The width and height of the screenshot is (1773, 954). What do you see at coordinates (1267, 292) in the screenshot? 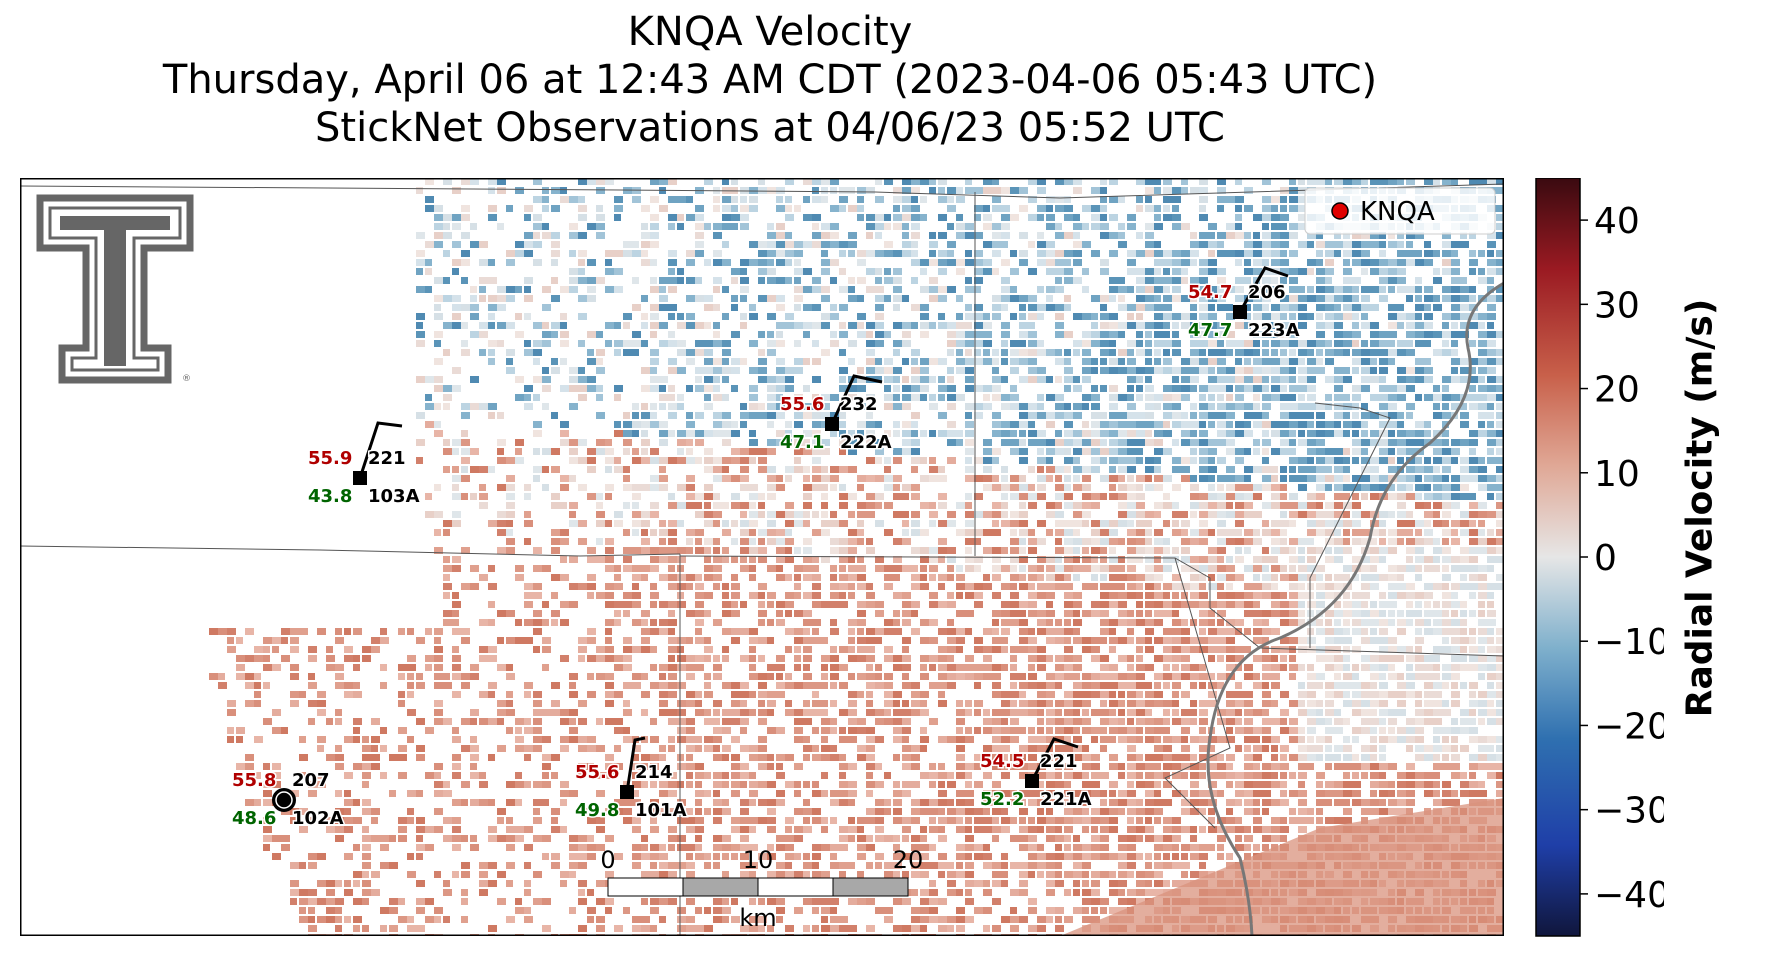
I see `wind-direction-label: 206` at bounding box center [1267, 292].